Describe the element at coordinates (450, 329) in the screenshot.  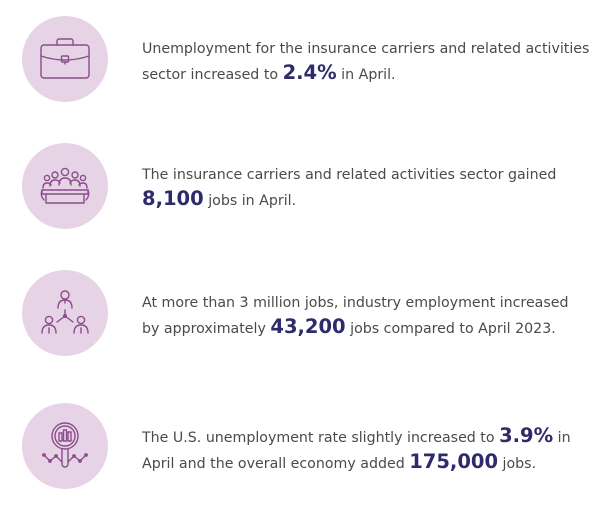
I see `stat-text-after: jobs compared to April 2023.` at that location.